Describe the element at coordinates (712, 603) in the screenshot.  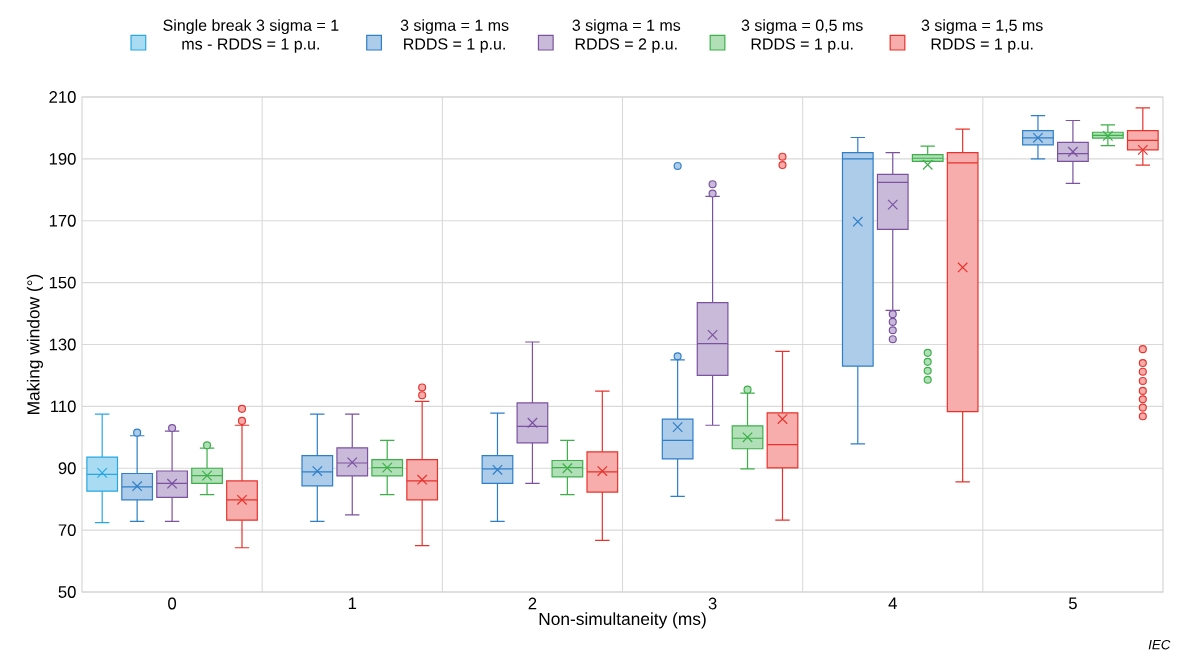
I see `x-tick-label: 3` at that location.